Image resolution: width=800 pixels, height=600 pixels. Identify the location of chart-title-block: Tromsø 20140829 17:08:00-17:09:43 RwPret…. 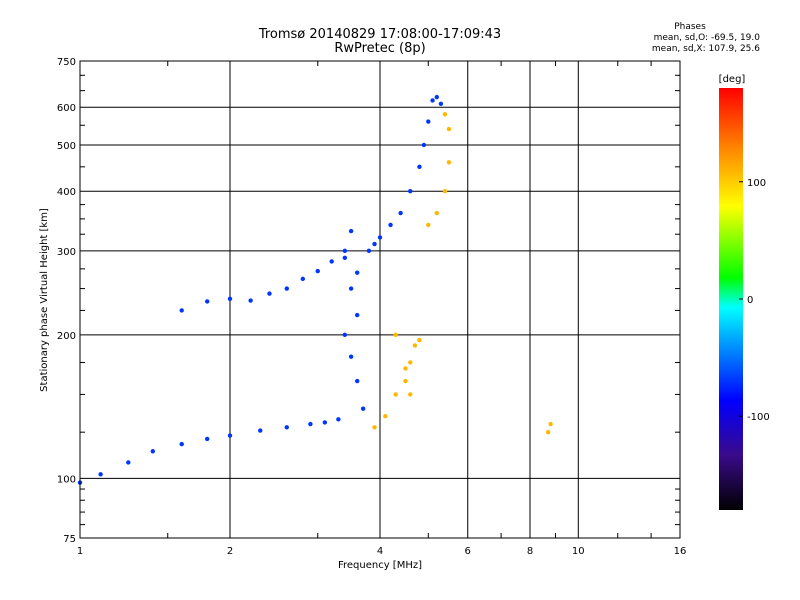
(380, 42).